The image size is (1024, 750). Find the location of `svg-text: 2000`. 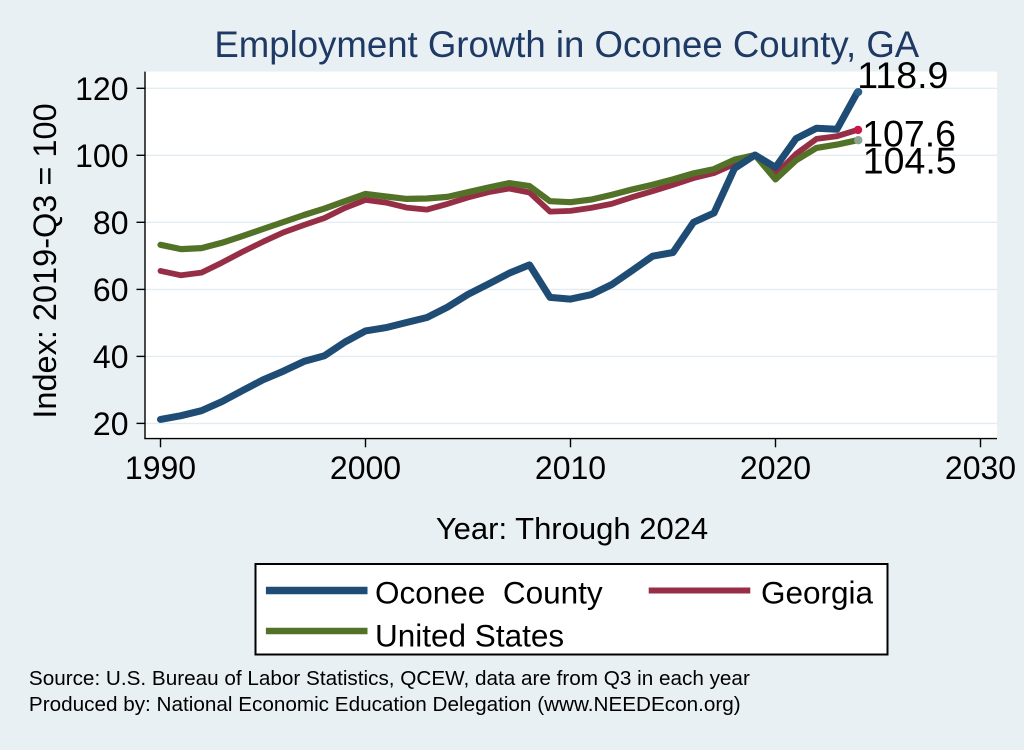

svg-text: 2000 is located at coordinates (365, 468).